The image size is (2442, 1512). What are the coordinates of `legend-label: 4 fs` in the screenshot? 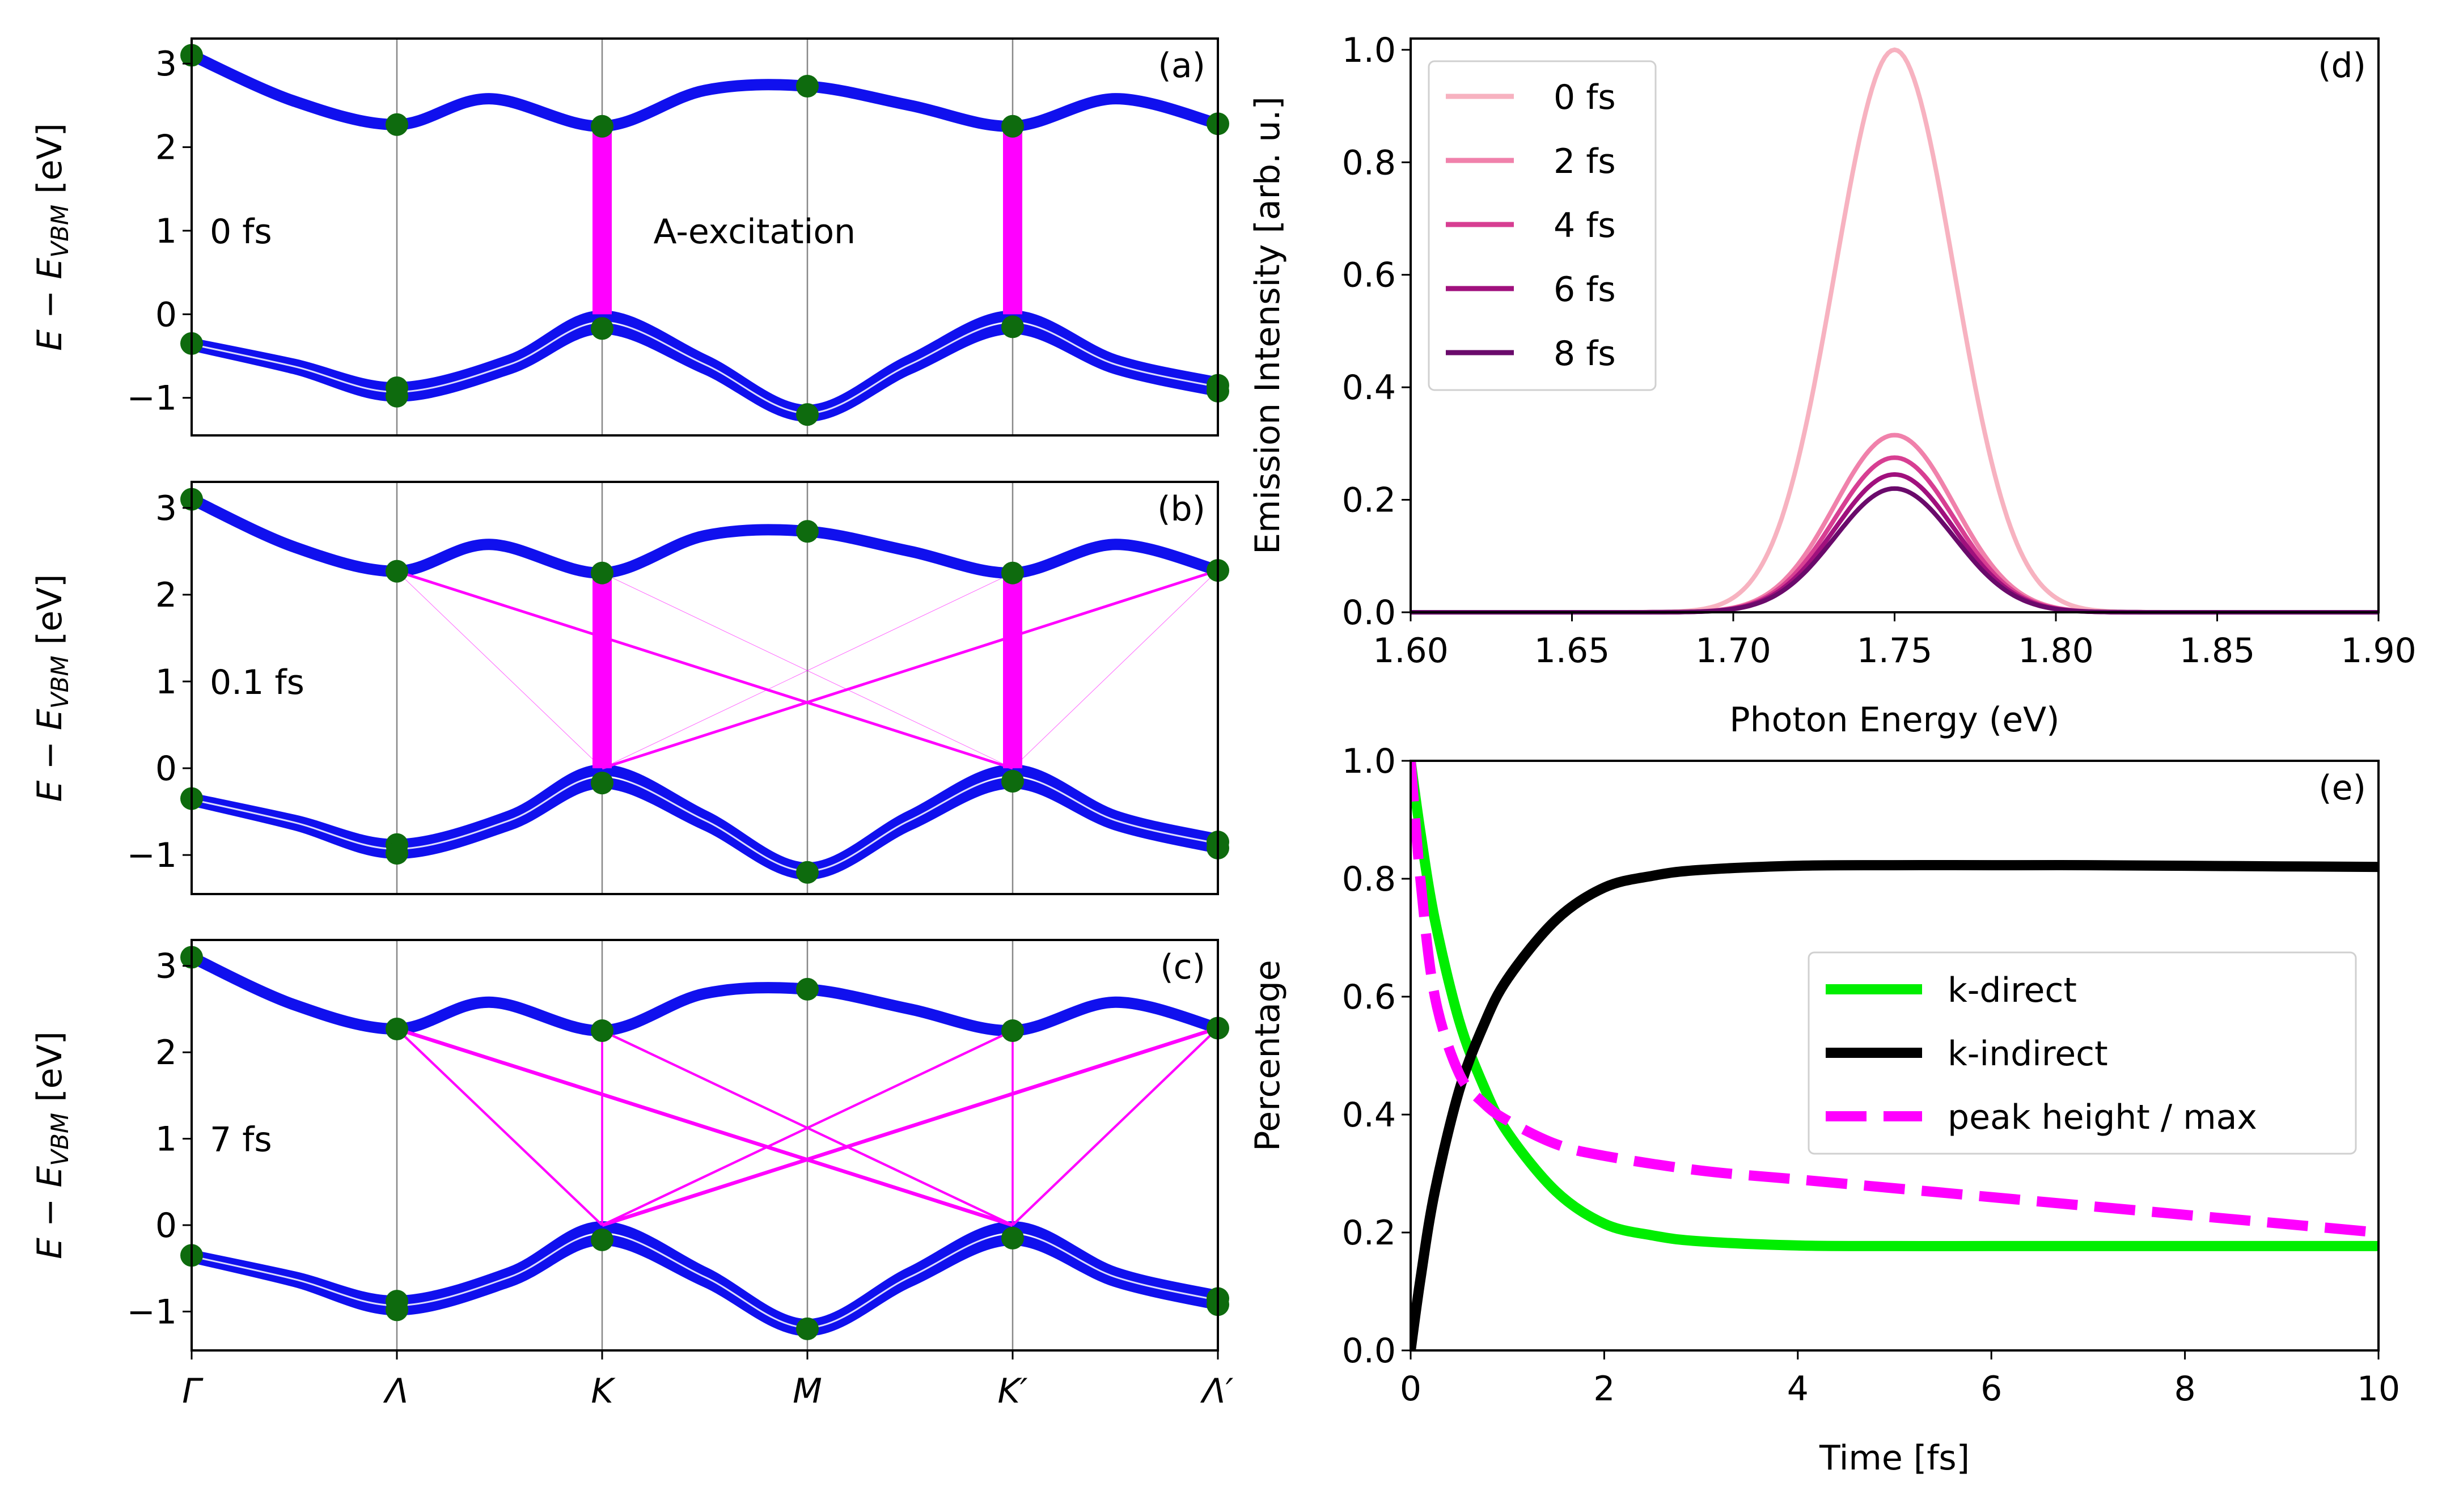 It's located at (1585, 225).